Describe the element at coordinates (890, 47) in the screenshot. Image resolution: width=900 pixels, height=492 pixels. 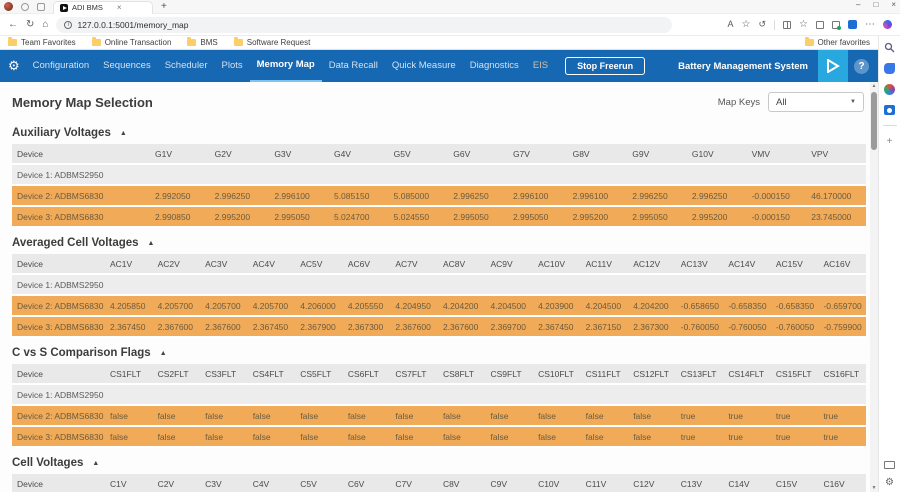
I see `sidebar-search-icon` at that location.